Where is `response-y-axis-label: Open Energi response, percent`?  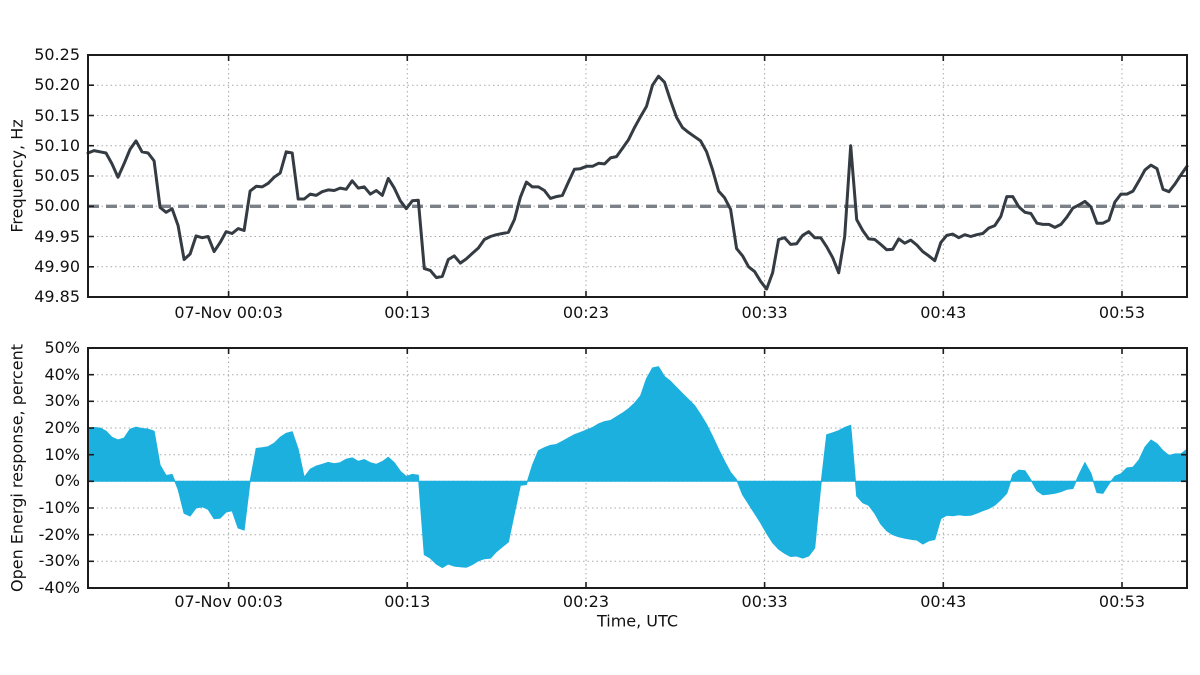 response-y-axis-label: Open Energi response, percent is located at coordinates (17, 468).